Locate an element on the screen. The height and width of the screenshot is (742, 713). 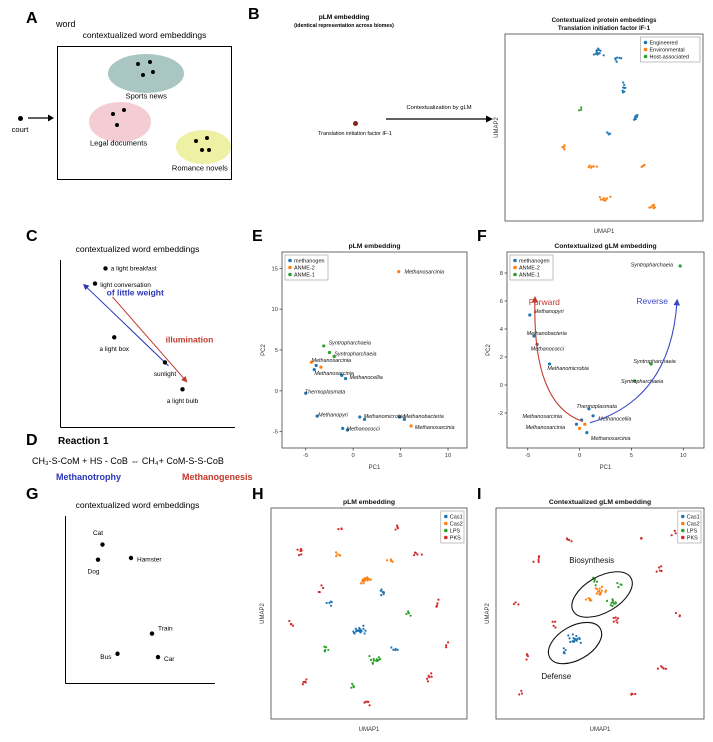
chart-title: Translation initiation factor IF-1 is located at coordinates (604, 28).